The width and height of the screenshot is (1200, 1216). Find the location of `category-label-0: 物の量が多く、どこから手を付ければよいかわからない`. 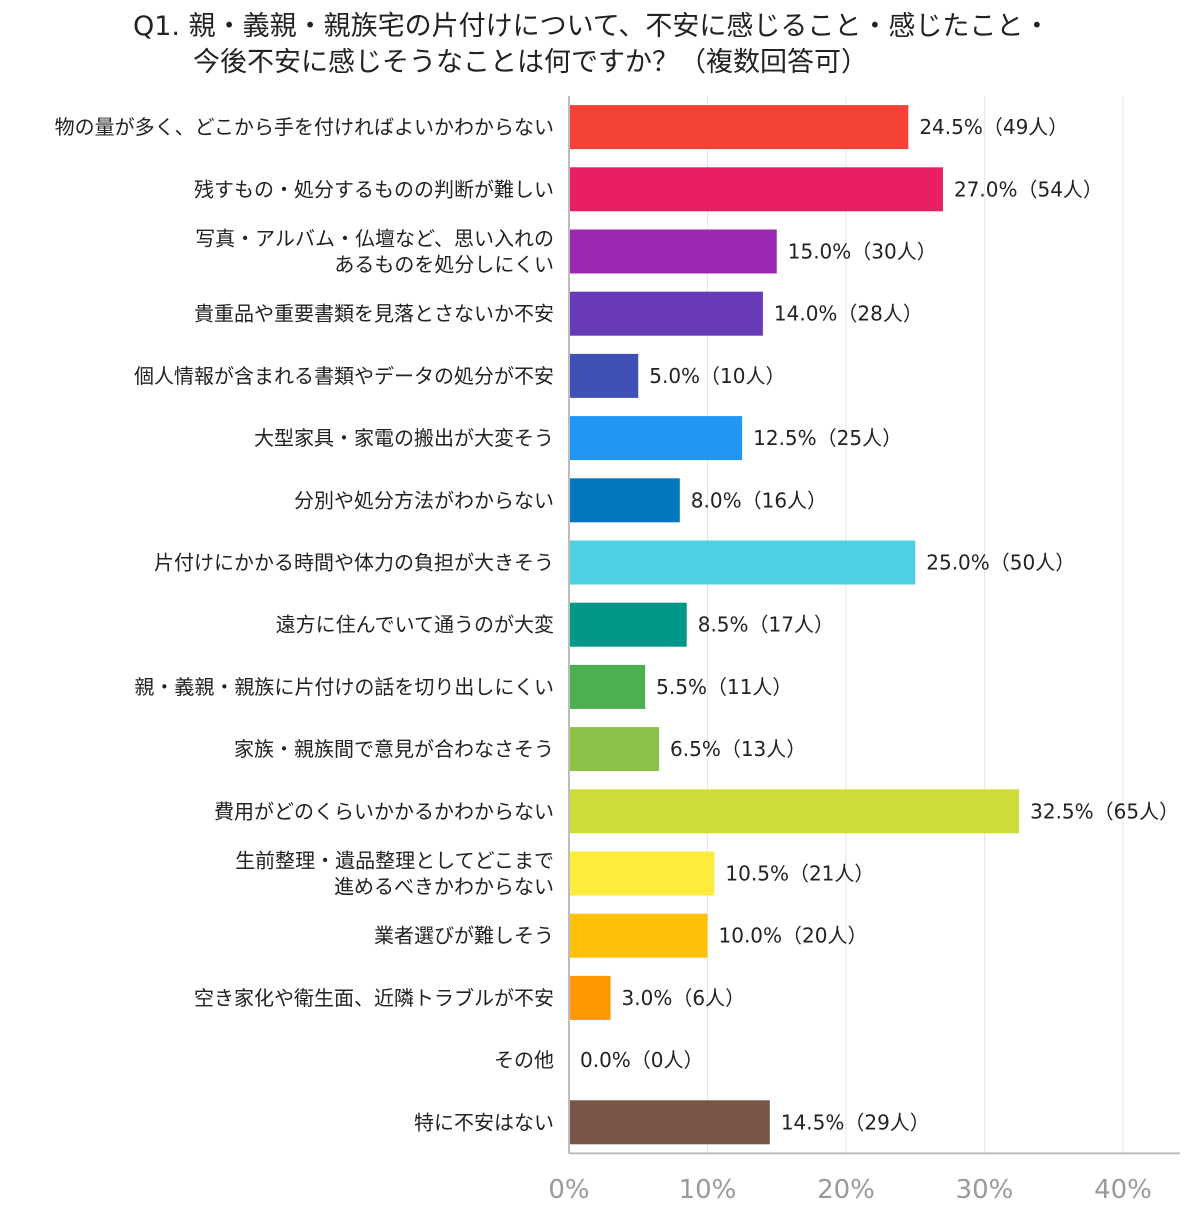

category-label-0: 物の量が多く、どこから手を付ければよいかわからない is located at coordinates (304, 127).